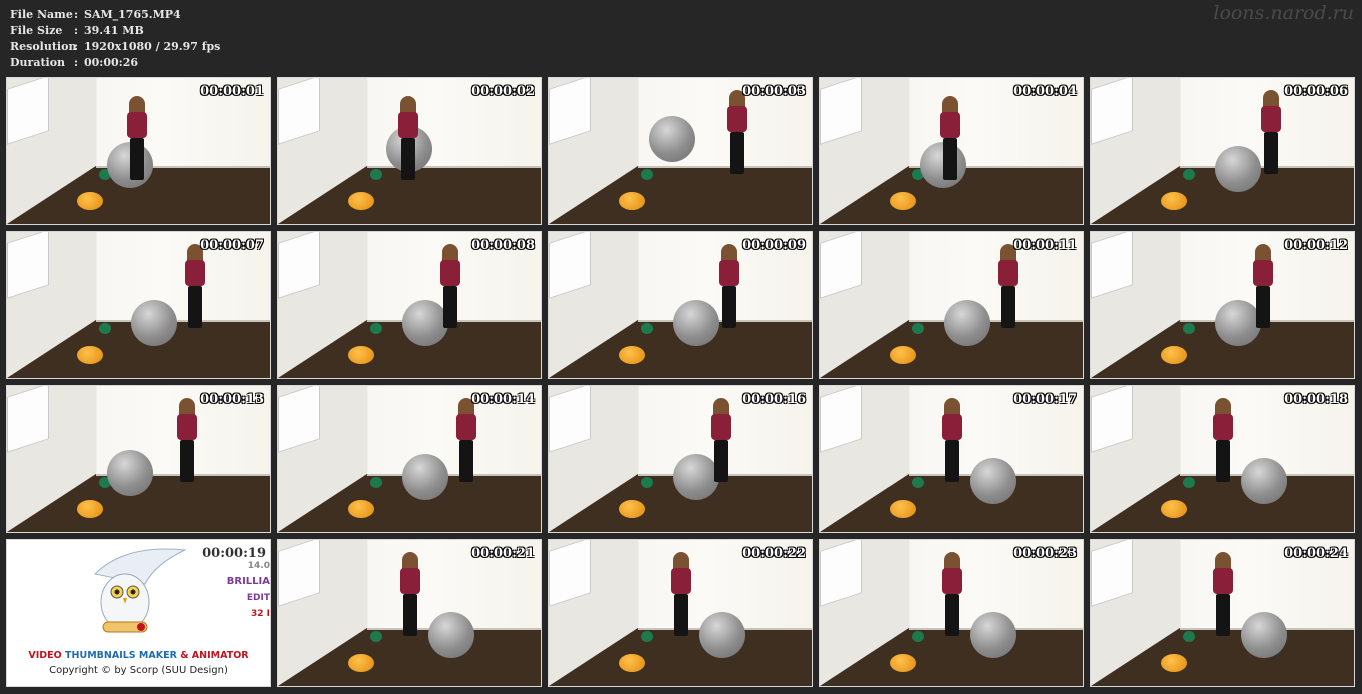 The width and height of the screenshot is (1362, 694). Describe the element at coordinates (1283, 13) in the screenshot. I see `watermark: loons.narod.ru` at that location.